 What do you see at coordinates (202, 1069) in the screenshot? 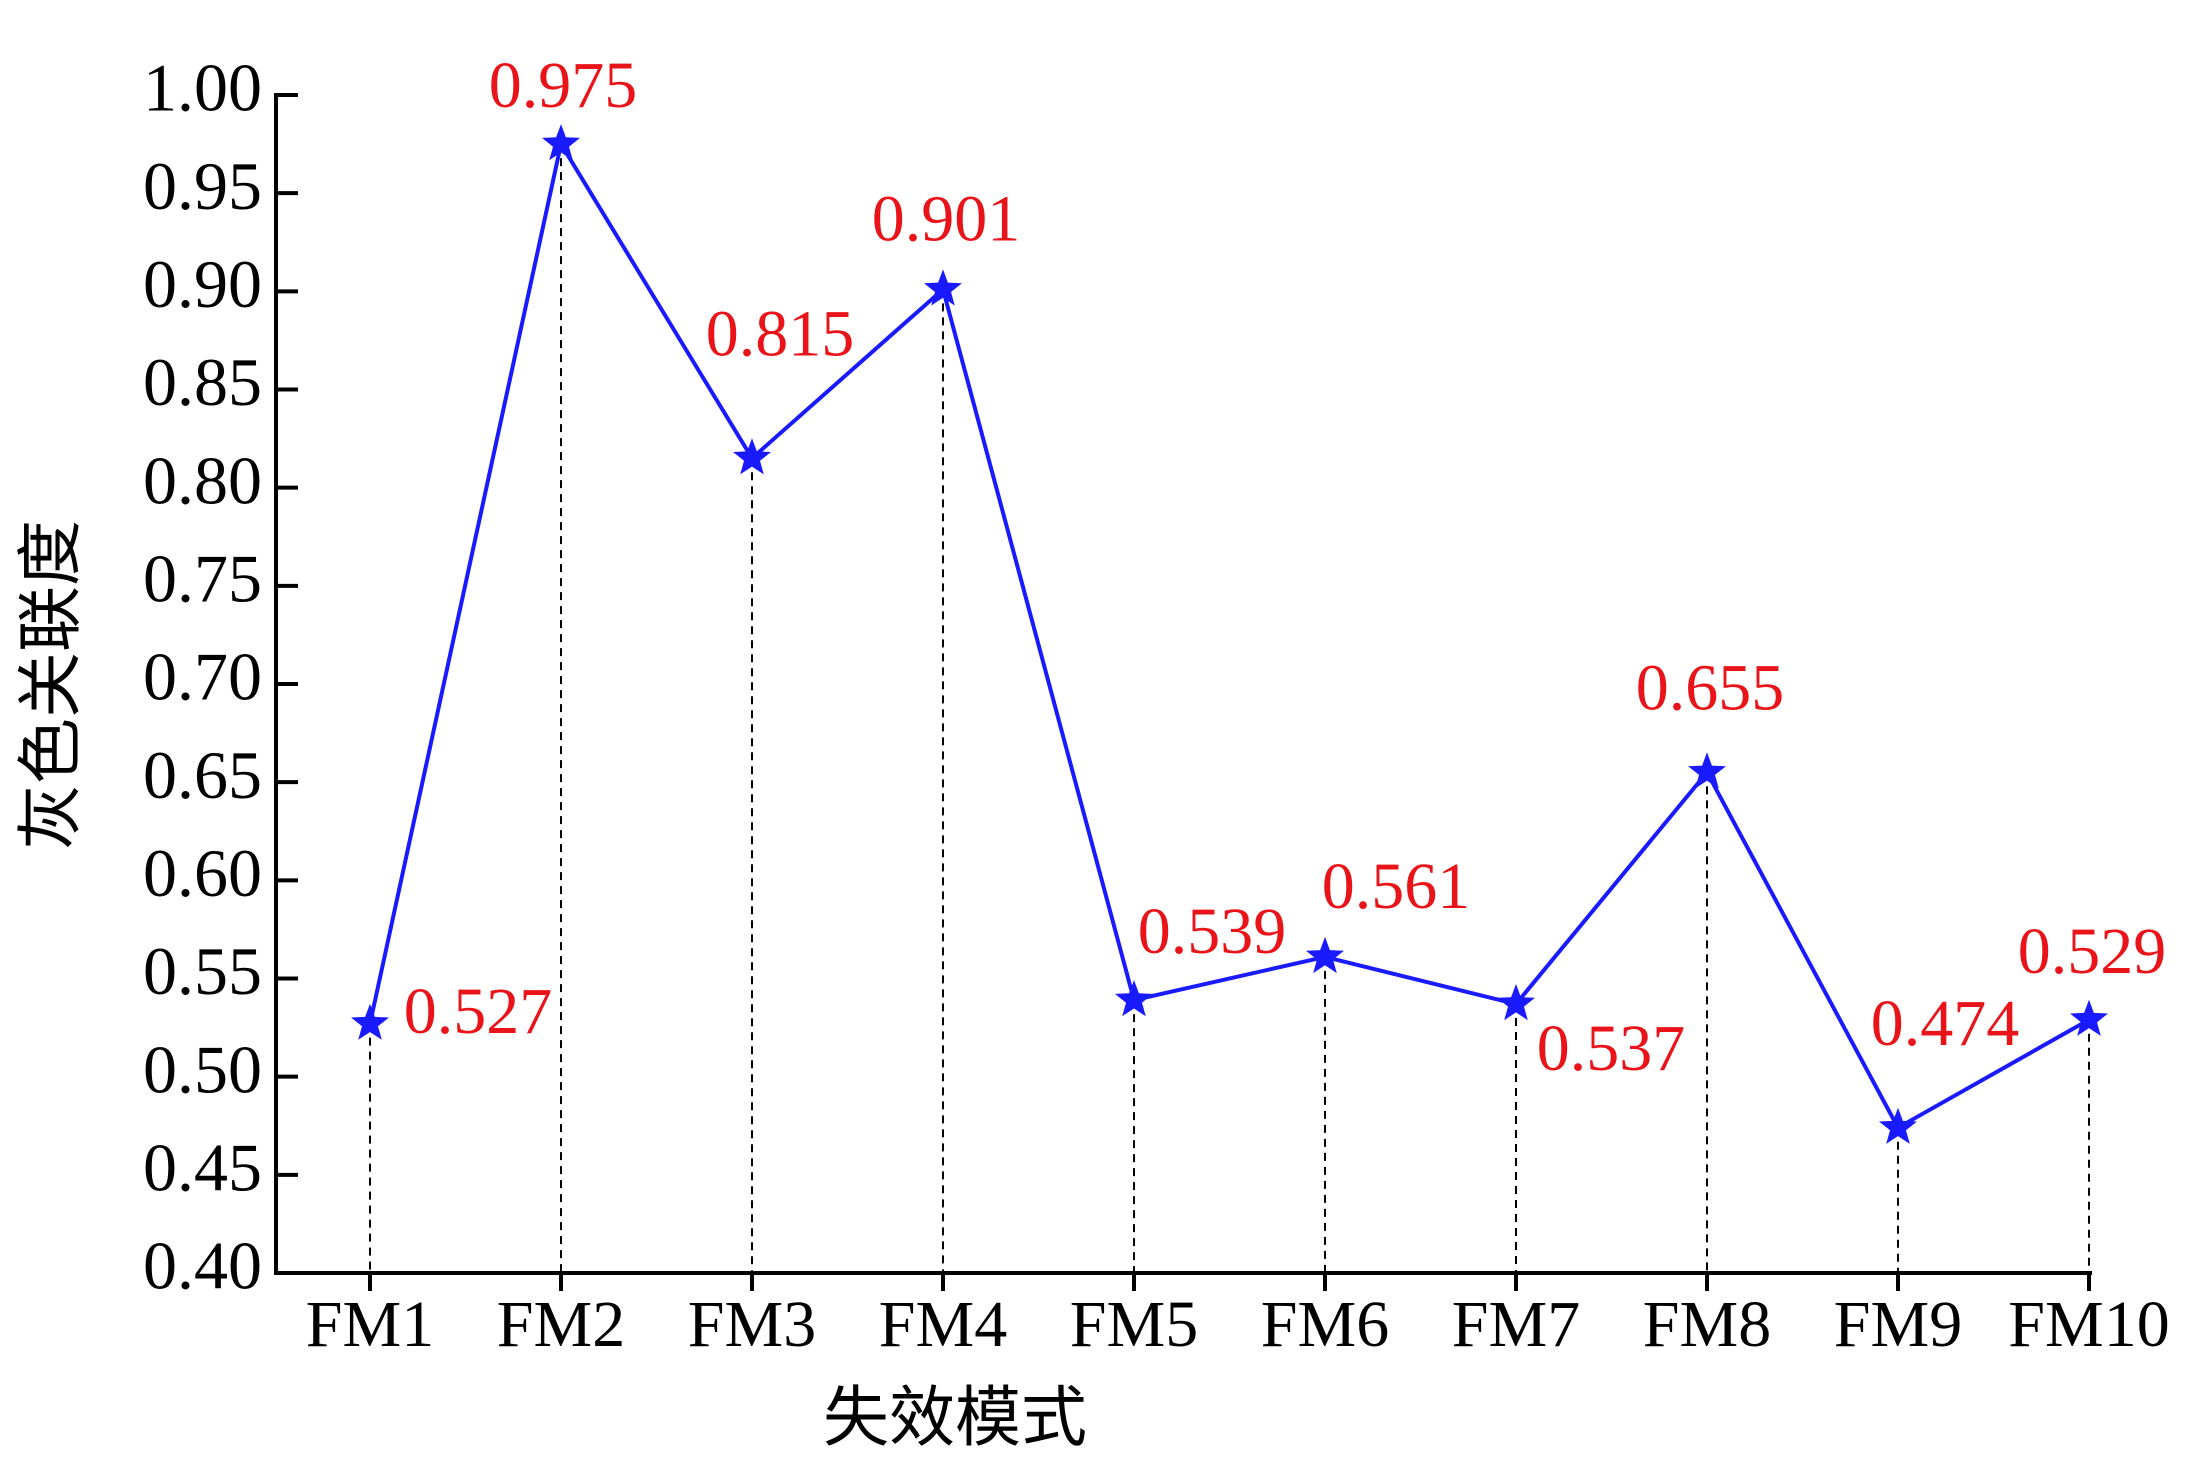
I see `y-tick-label: 0.50` at bounding box center [202, 1069].